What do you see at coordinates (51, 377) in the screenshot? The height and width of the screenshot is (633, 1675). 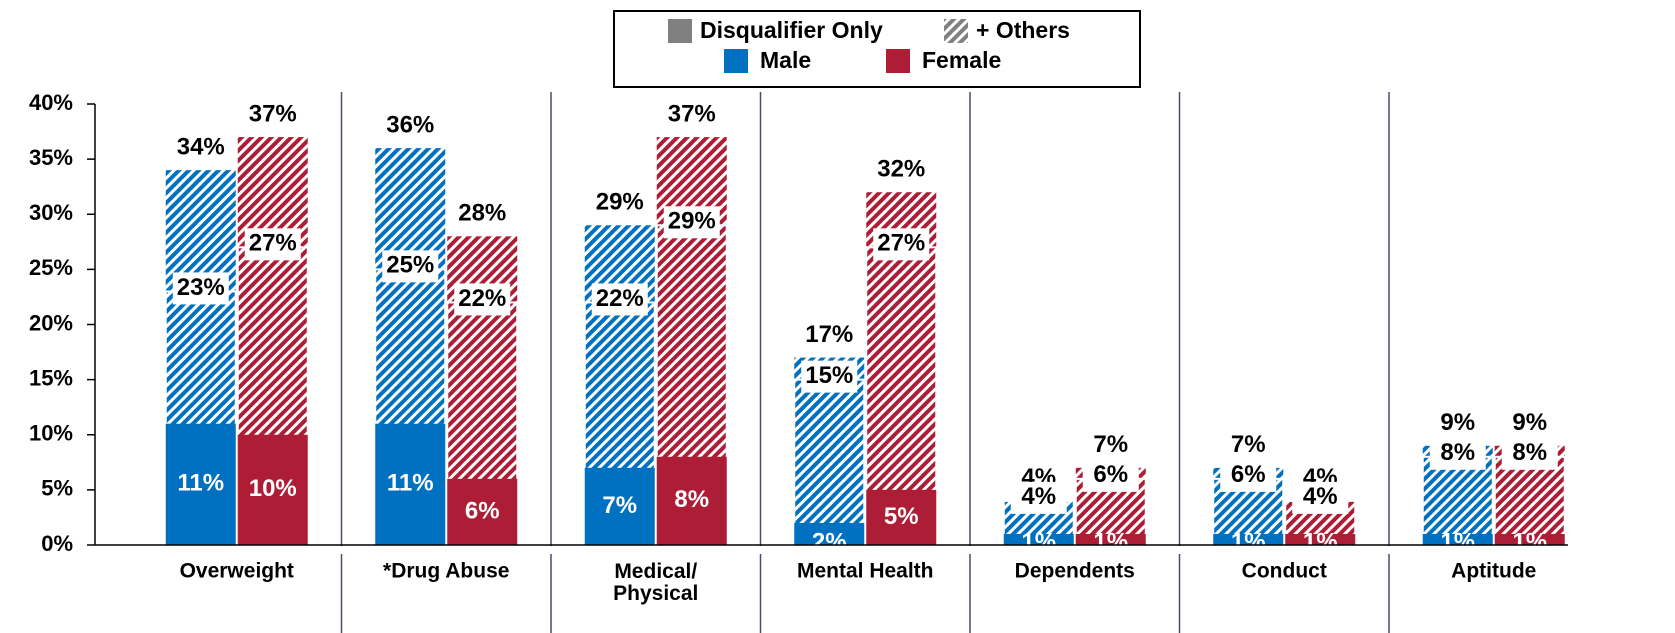 I see `y-tick-label: 15%` at bounding box center [51, 377].